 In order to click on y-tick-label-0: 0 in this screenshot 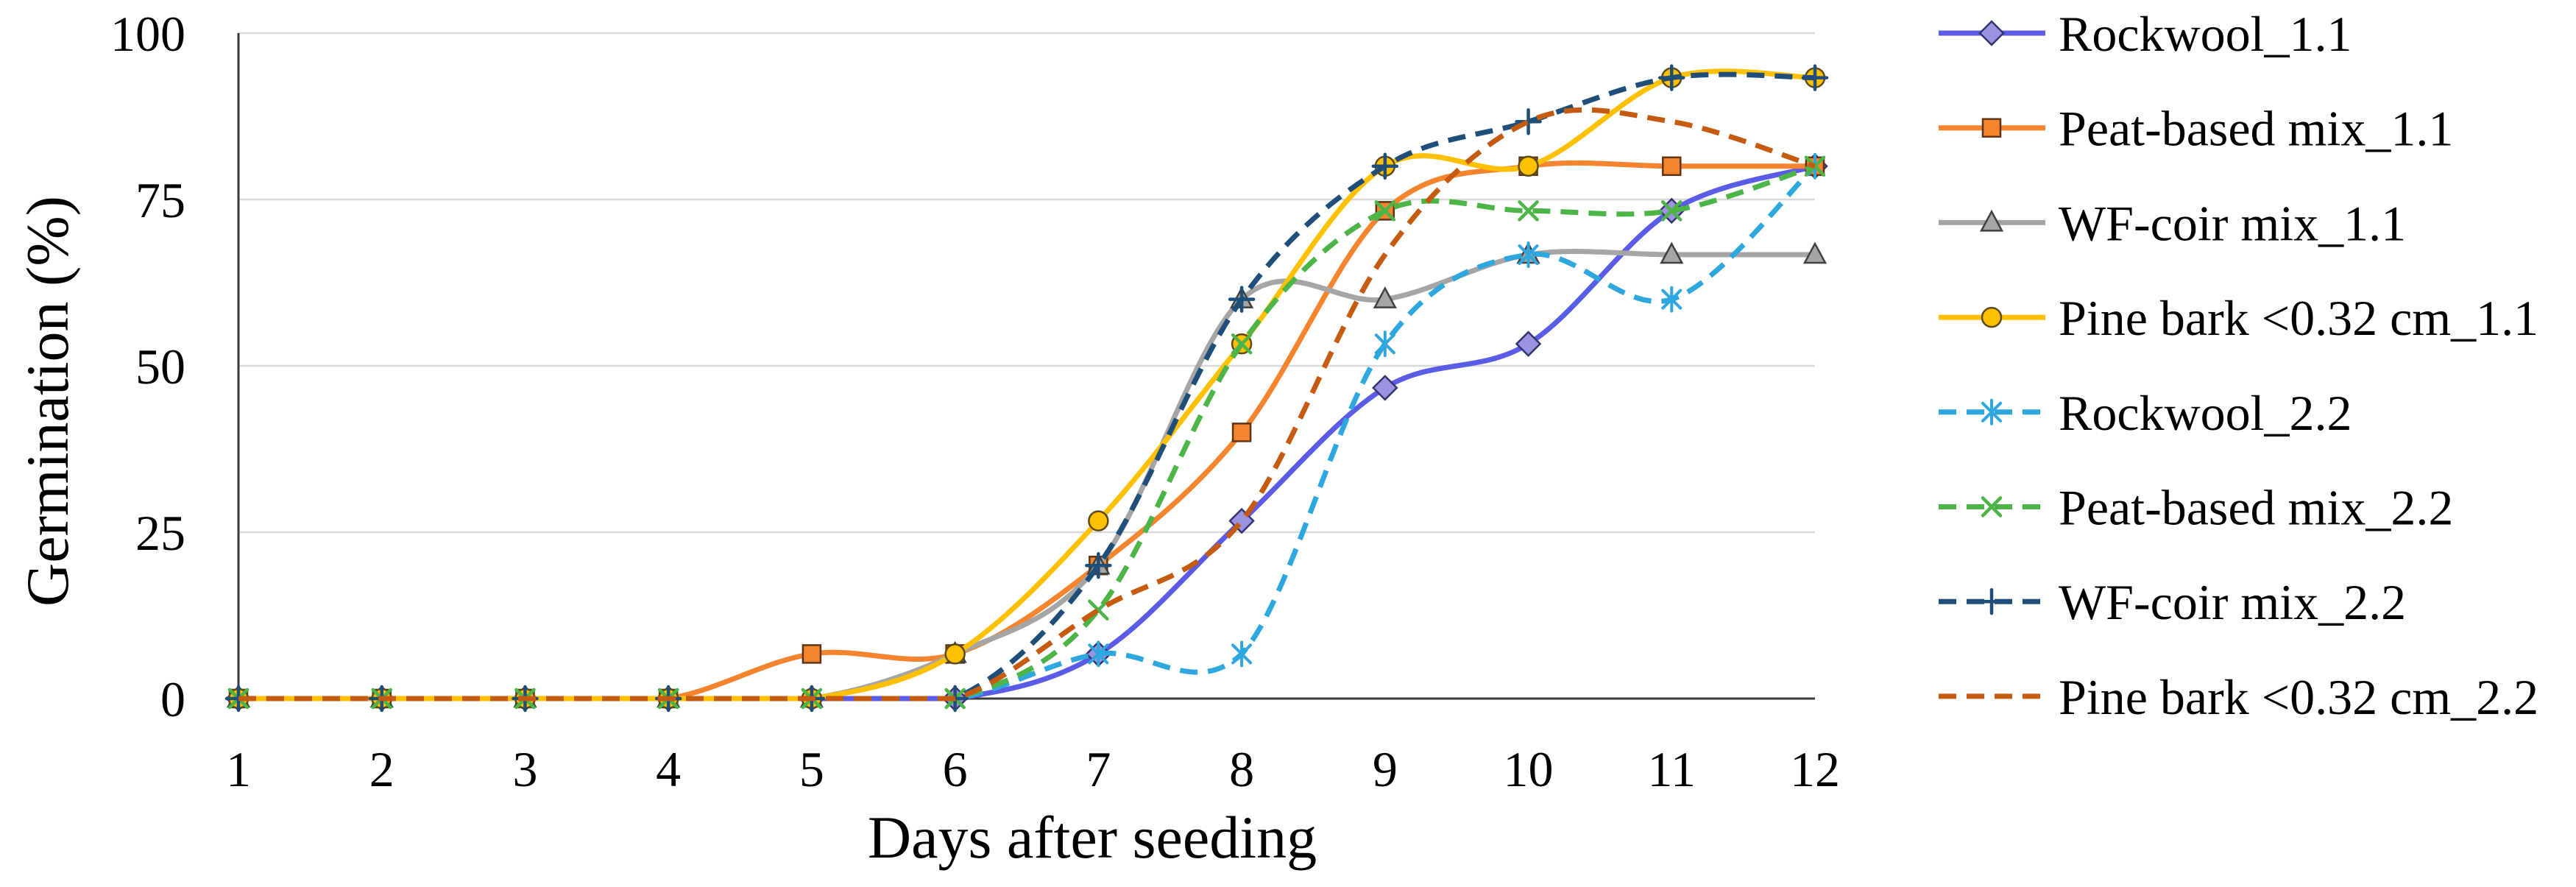, I will do `click(172, 699)`.